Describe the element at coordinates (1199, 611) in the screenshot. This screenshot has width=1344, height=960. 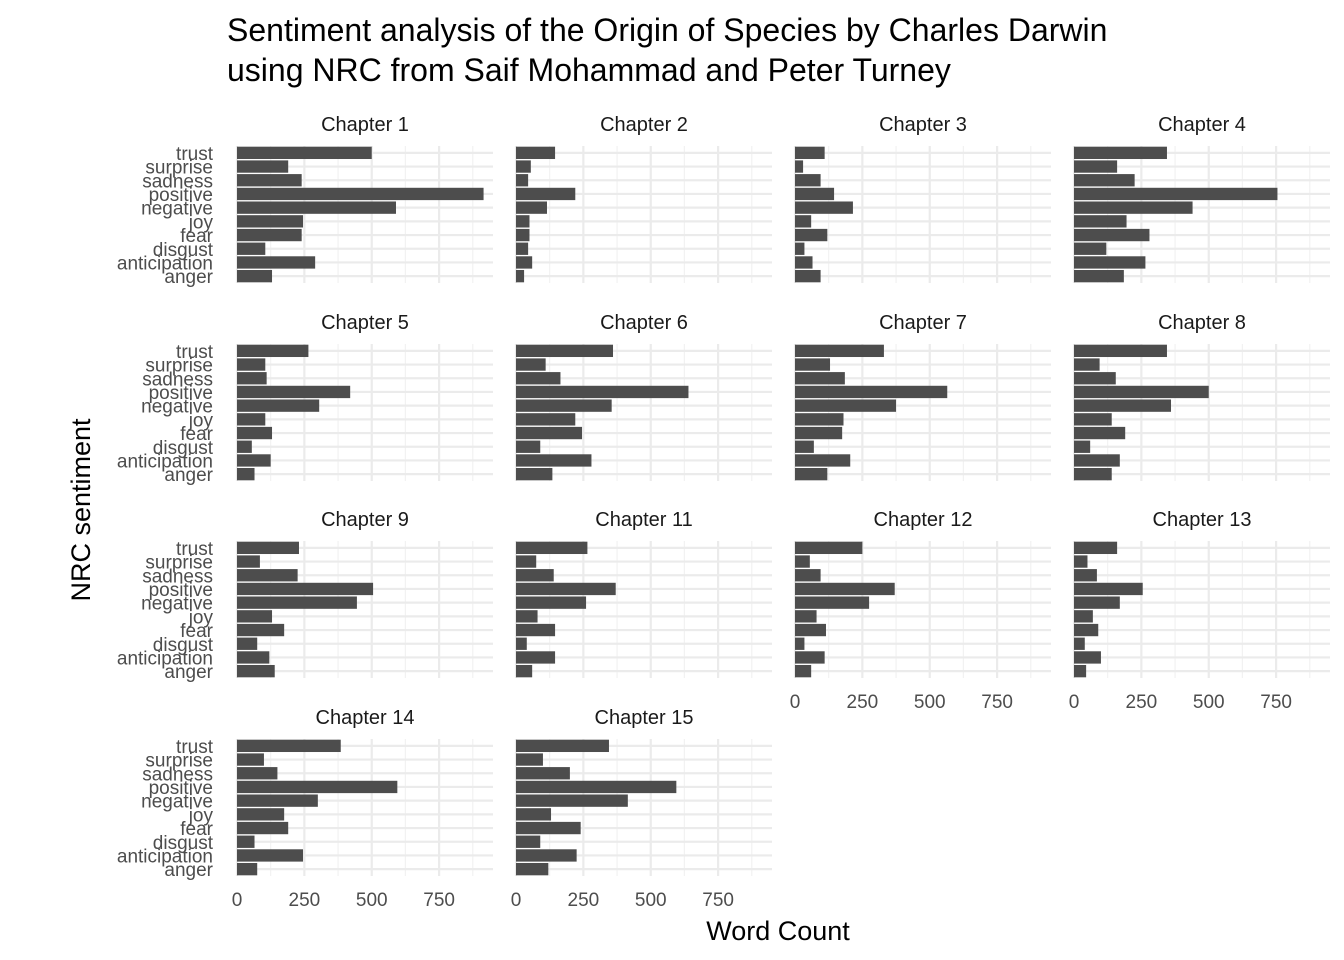
I see `facet-panel: Chapter 13 0 250 500 750` at that location.